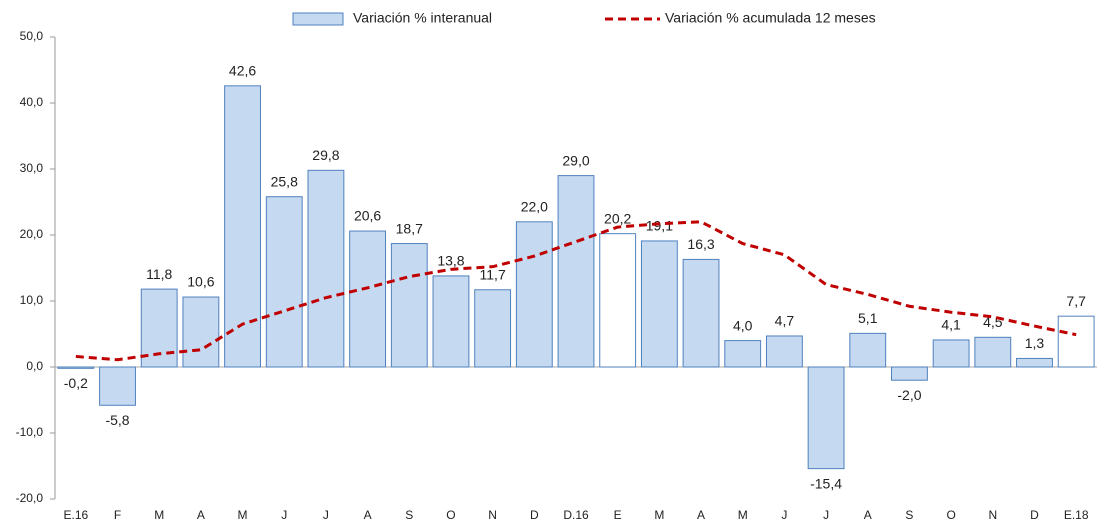  I want to click on y-tick-label: 50,0, so click(32, 36).